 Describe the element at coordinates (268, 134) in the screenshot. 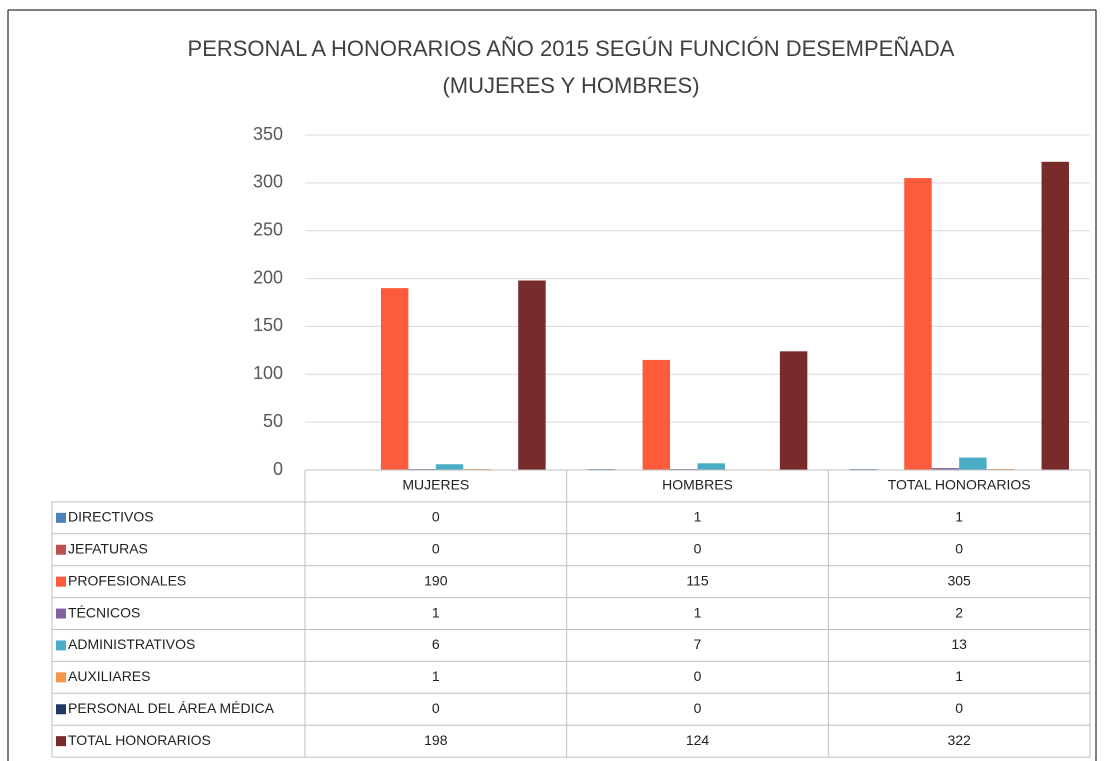

I see `y-tick-label: 350` at that location.